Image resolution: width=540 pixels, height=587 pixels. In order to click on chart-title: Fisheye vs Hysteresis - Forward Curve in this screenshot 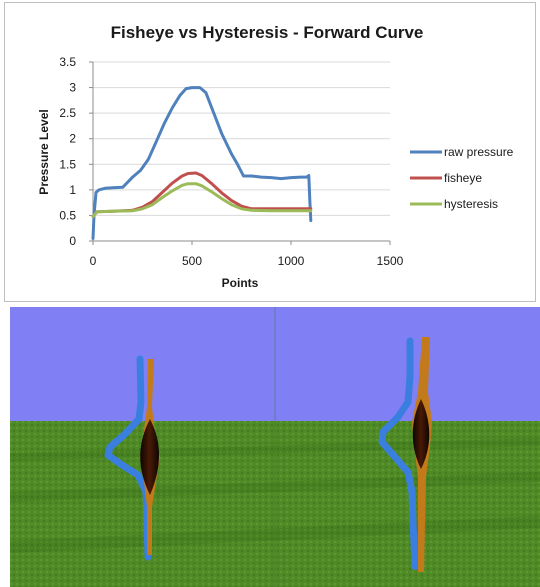, I will do `click(267, 32)`.